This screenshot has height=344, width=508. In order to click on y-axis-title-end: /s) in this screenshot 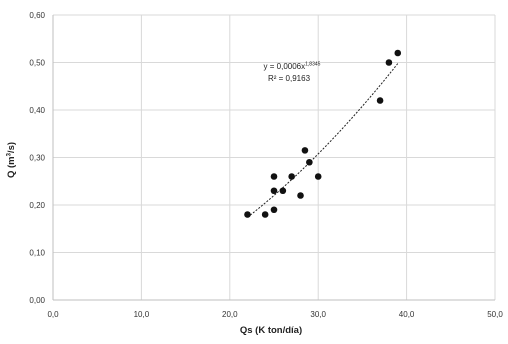, I will do `click(11, 147)`.